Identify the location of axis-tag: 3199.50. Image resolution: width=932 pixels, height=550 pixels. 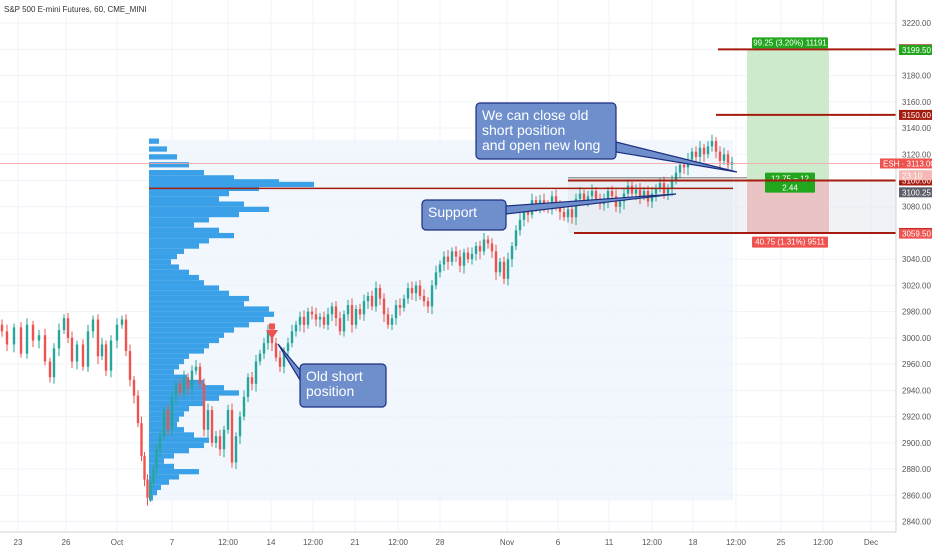
(916, 50).